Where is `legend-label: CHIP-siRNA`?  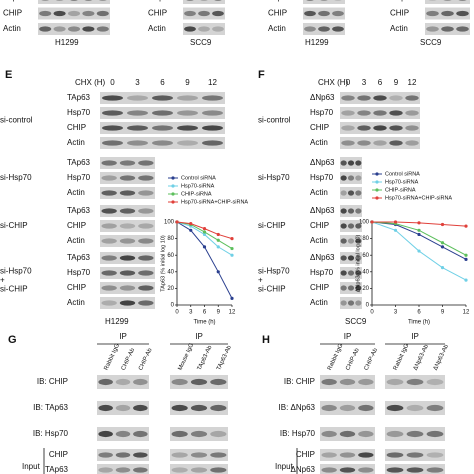
legend-label: CHIP-siRNA is located at coordinates (196, 194).